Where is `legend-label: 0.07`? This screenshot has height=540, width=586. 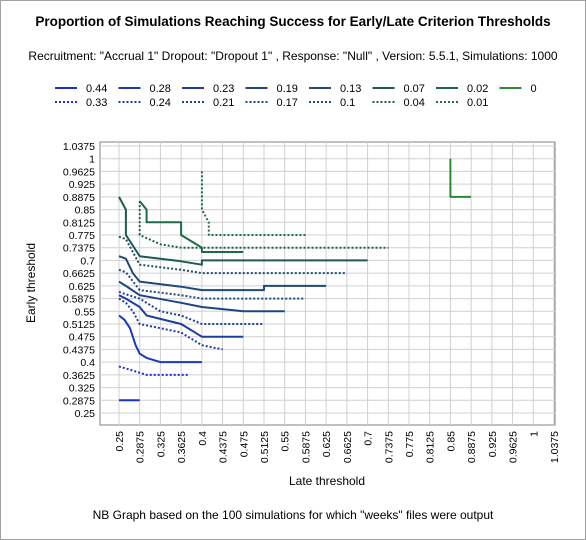
legend-label: 0.07 is located at coordinates (414, 89).